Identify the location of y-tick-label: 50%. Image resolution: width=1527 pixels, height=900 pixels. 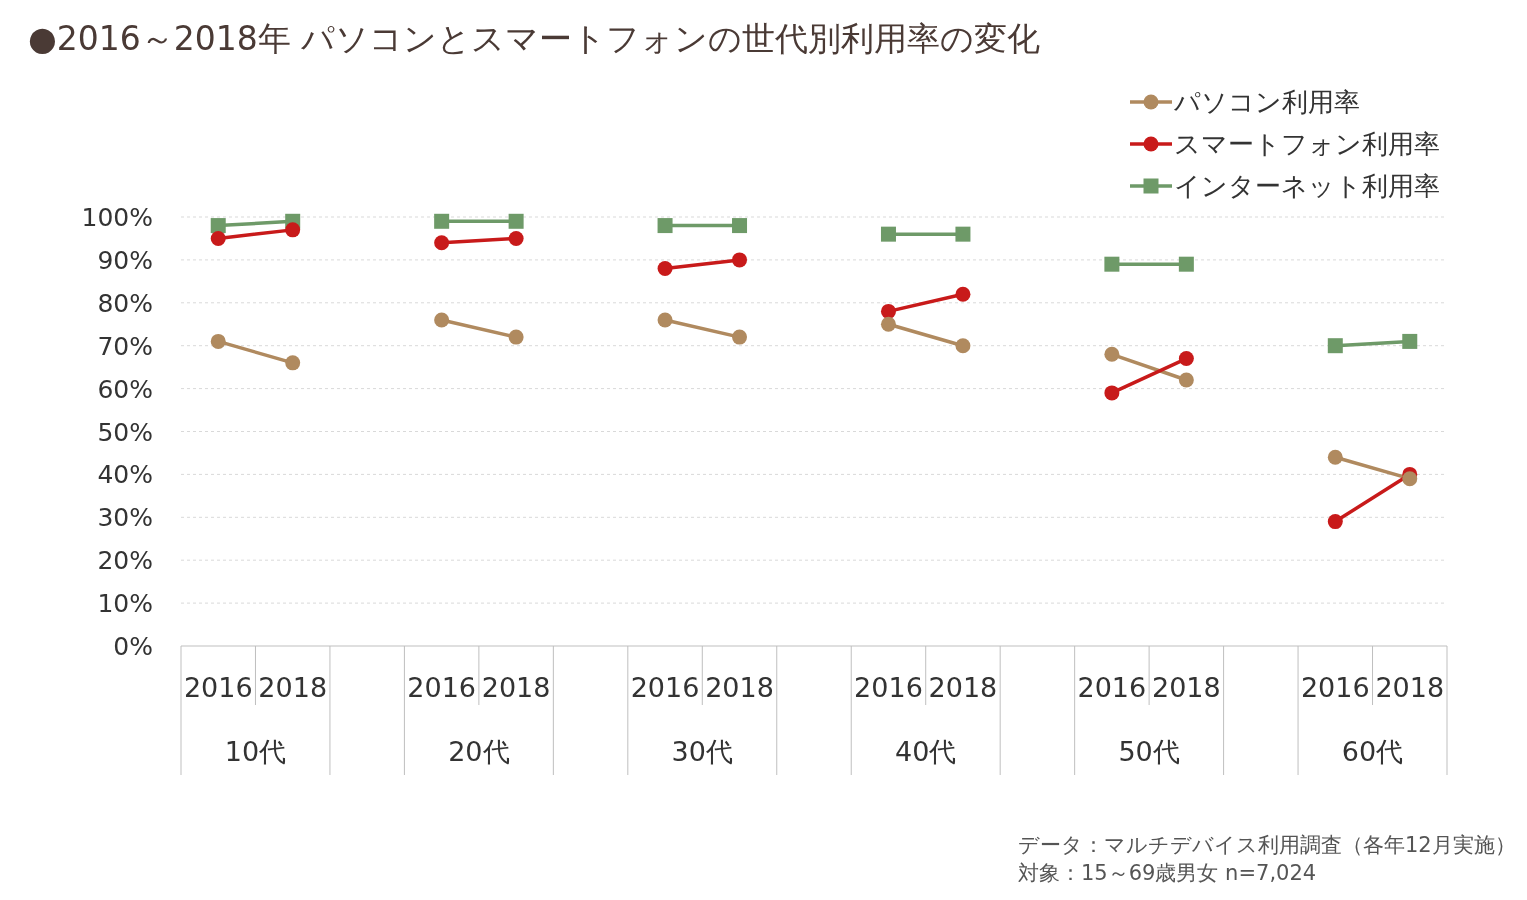
(125, 432).